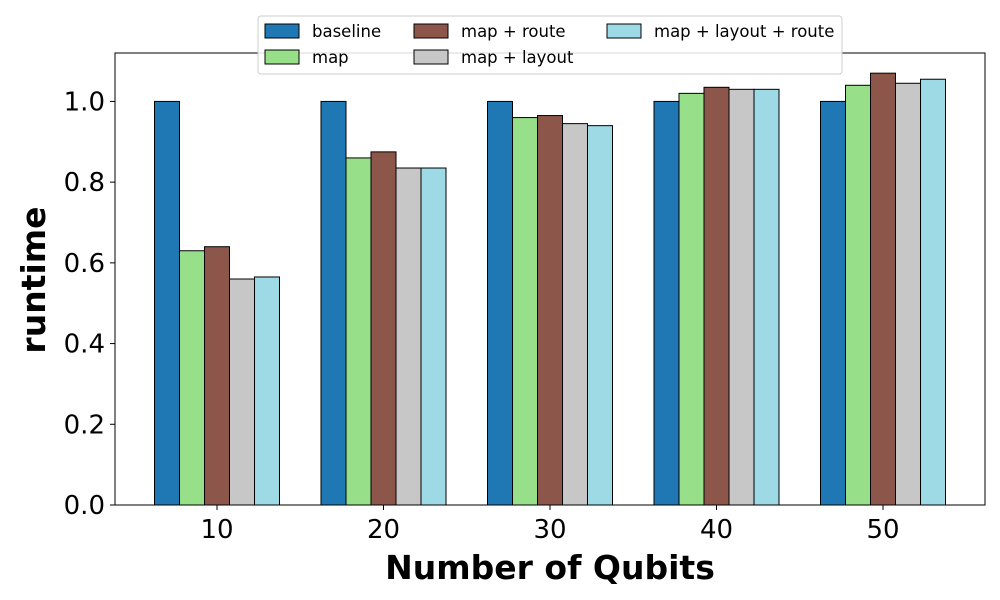  Describe the element at coordinates (84, 264) in the screenshot. I see `y-tick-label: 0.6` at that location.